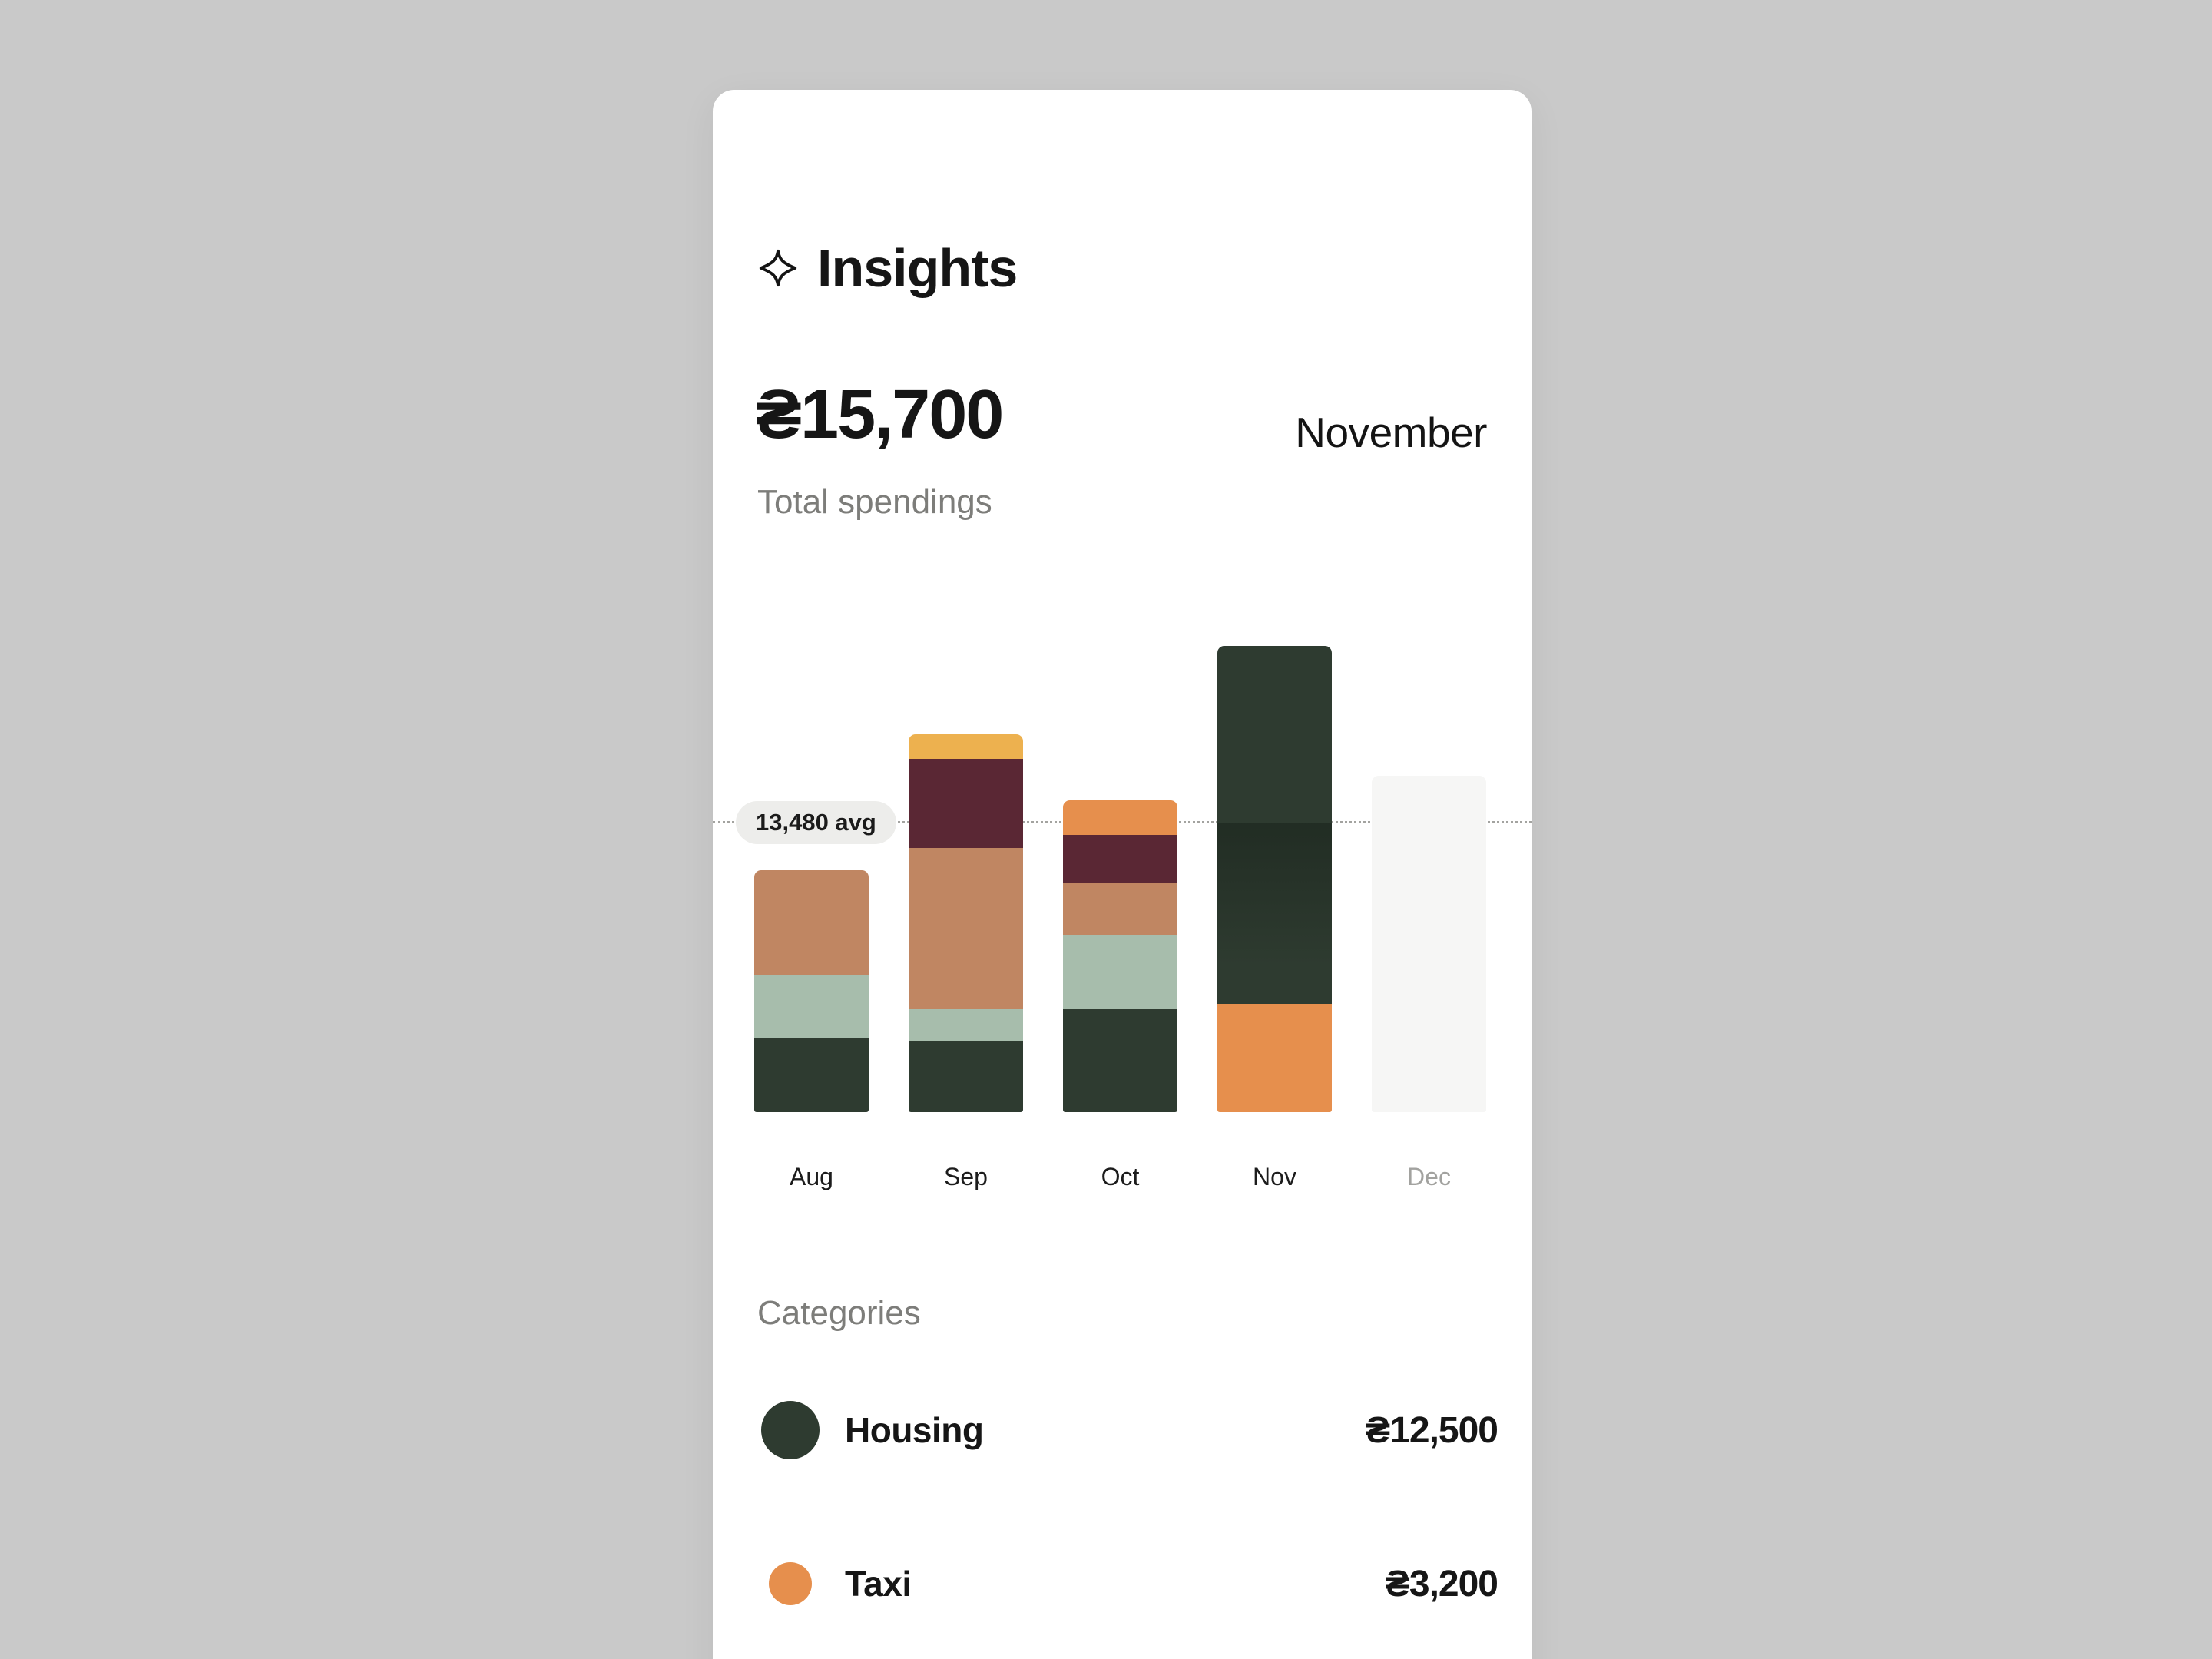  I want to click on bar-aug, so click(812, 991).